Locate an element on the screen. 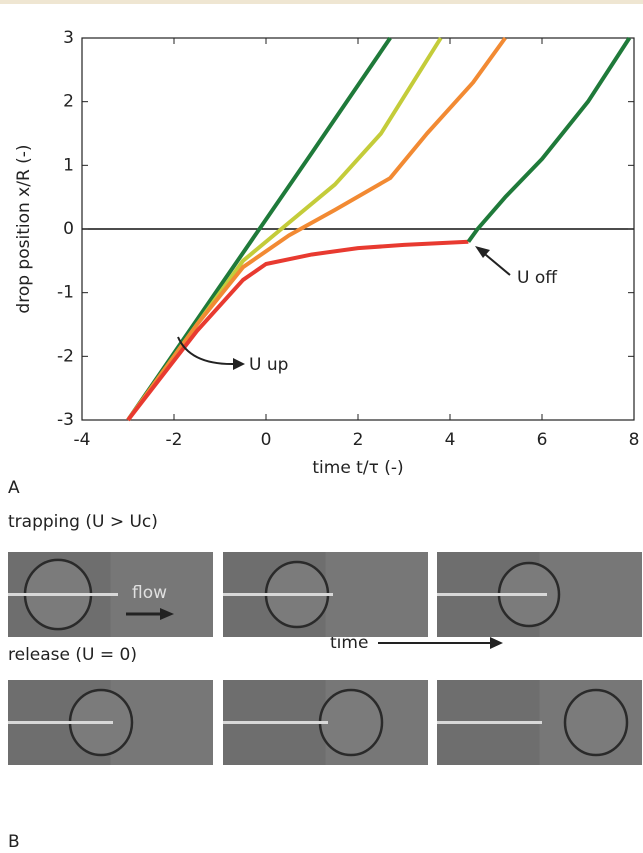 Image resolution: width=643 pixels, height=853 pixels. y-tick-label: 3 is located at coordinates (68, 38).